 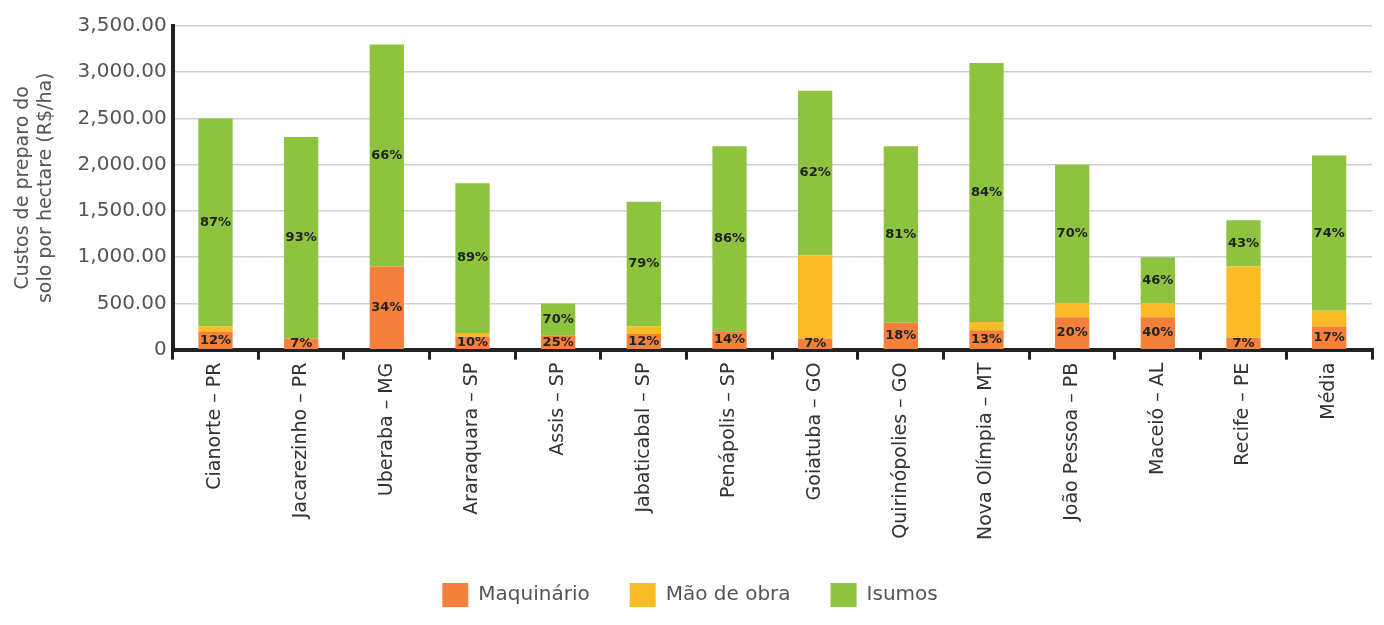 What do you see at coordinates (1158, 279) in the screenshot?
I see `annotation: 46%` at bounding box center [1158, 279].